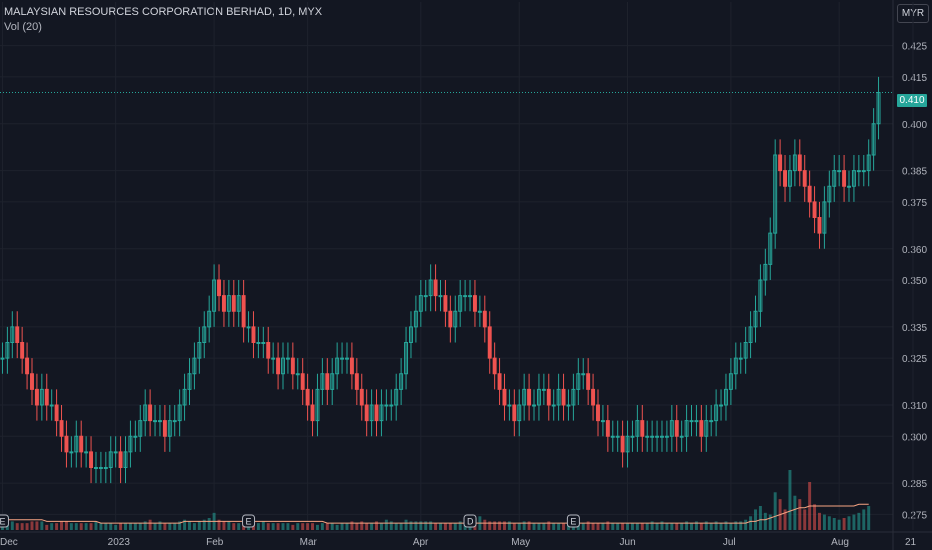 Image resolution: width=932 pixels, height=550 pixels. What do you see at coordinates (912, 100) in the screenshot?
I see `last-price-tag: 0.410` at bounding box center [912, 100].